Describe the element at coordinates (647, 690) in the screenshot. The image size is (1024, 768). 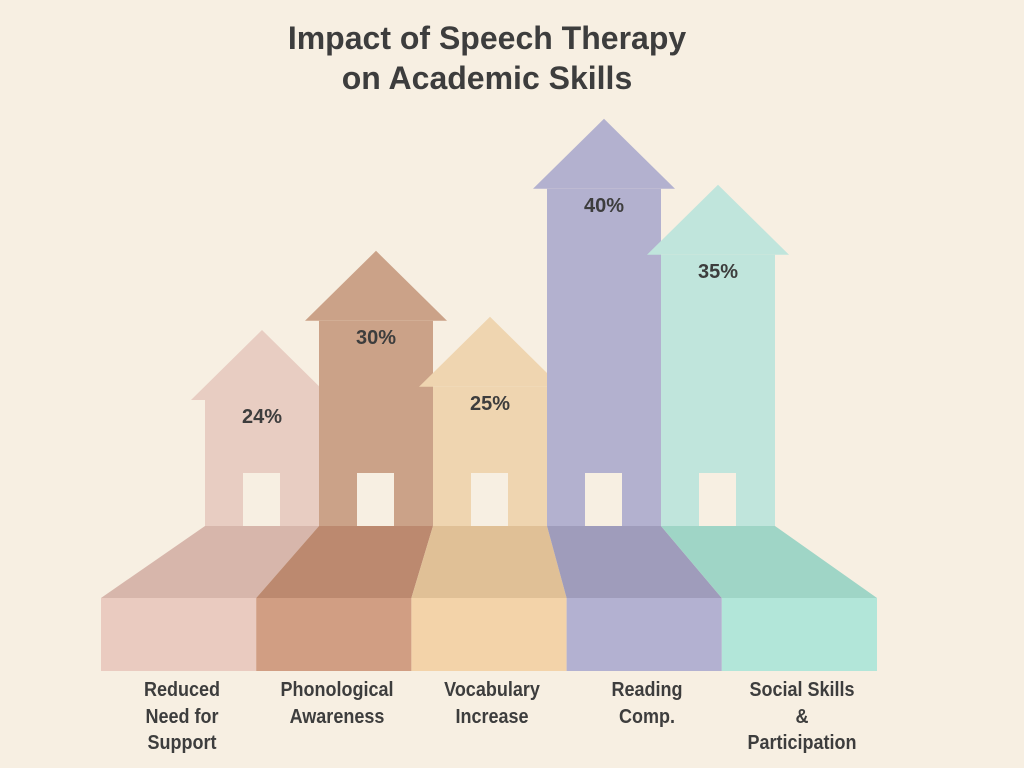
I see `category-label-line: Reading` at that location.